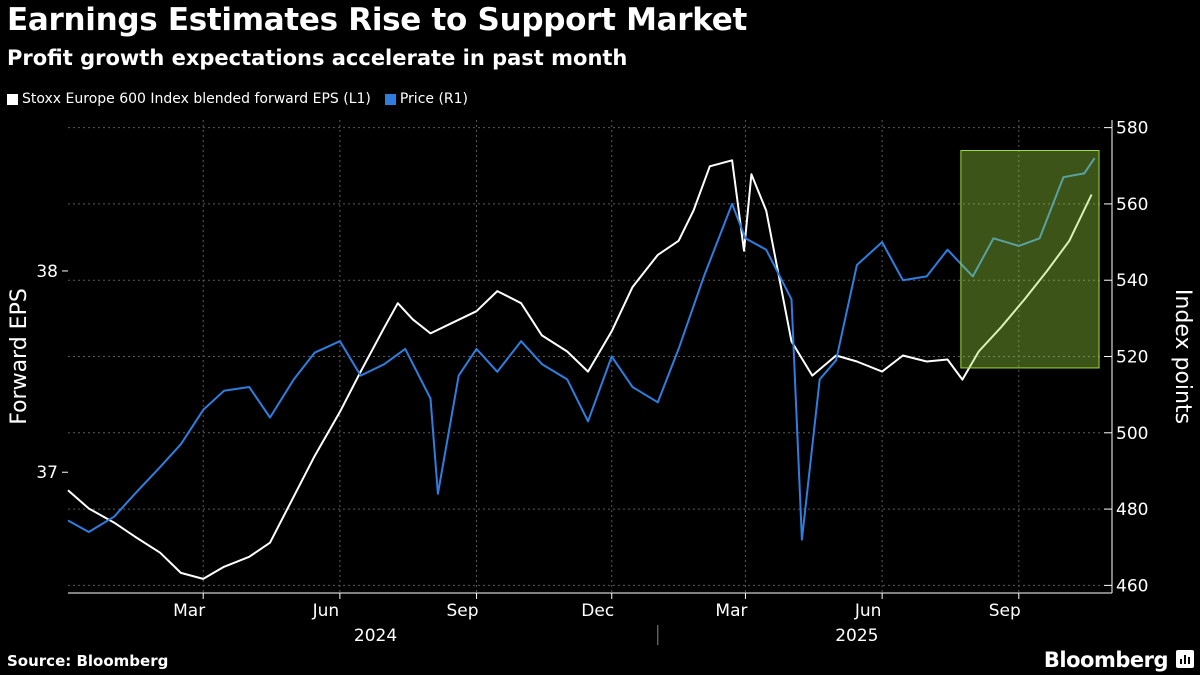 This screenshot has width=1200, height=675. What do you see at coordinates (1030, 259) in the screenshot?
I see `highlight-box` at bounding box center [1030, 259].